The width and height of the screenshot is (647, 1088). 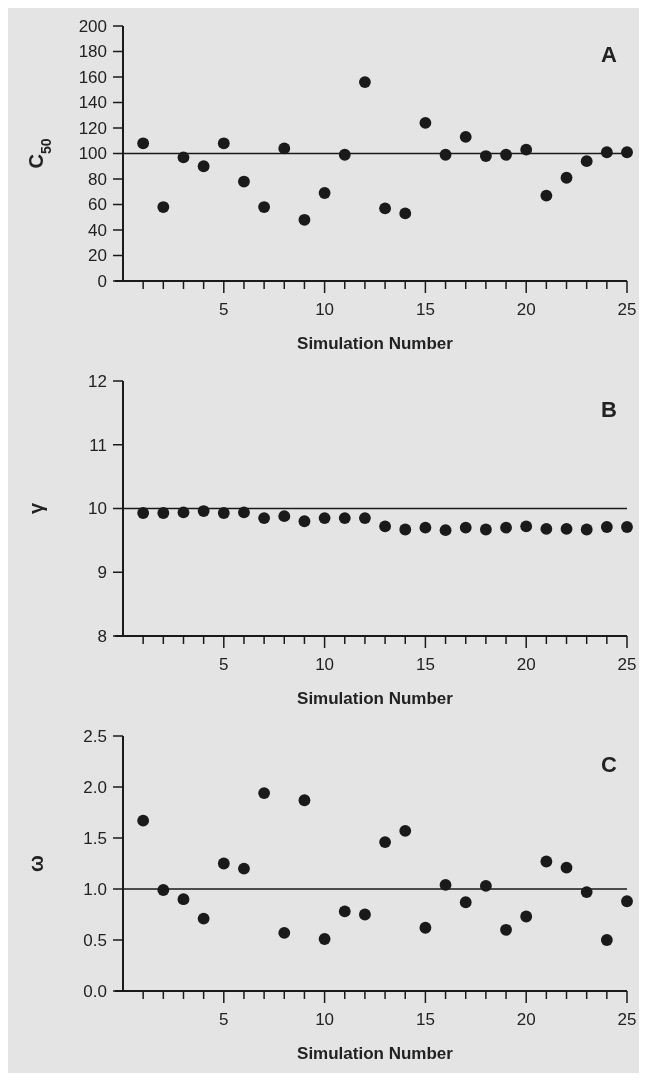 What do you see at coordinates (92, 26) in the screenshot?
I see `y-tick-label: 200` at bounding box center [92, 26].